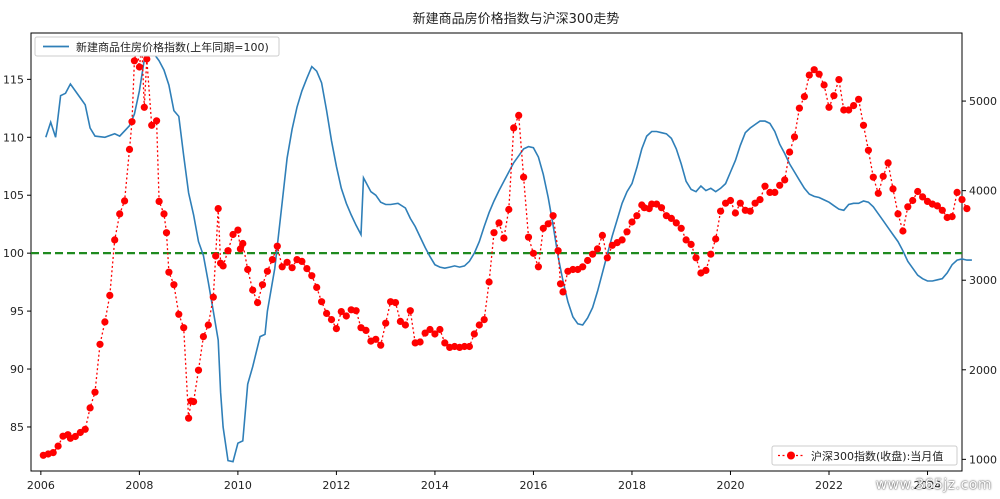 Image resolution: width=1000 pixels, height=499 pixels. I want to click on x-tick-label: 2022, so click(829, 485).